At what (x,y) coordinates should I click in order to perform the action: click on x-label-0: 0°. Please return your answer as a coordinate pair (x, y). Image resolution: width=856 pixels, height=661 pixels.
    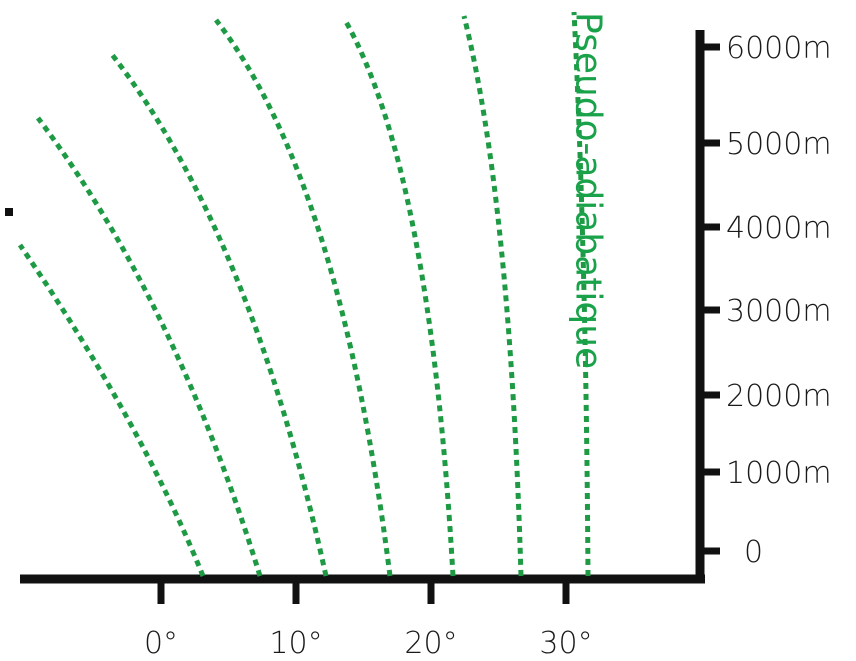
    Looking at the image, I should click on (161, 643).